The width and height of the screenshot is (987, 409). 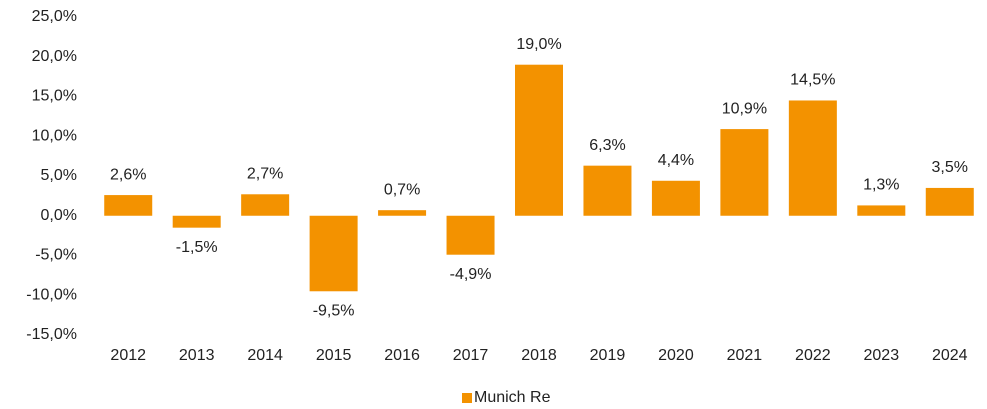 What do you see at coordinates (812, 80) in the screenshot?
I see `value-label: 14,5%` at bounding box center [812, 80].